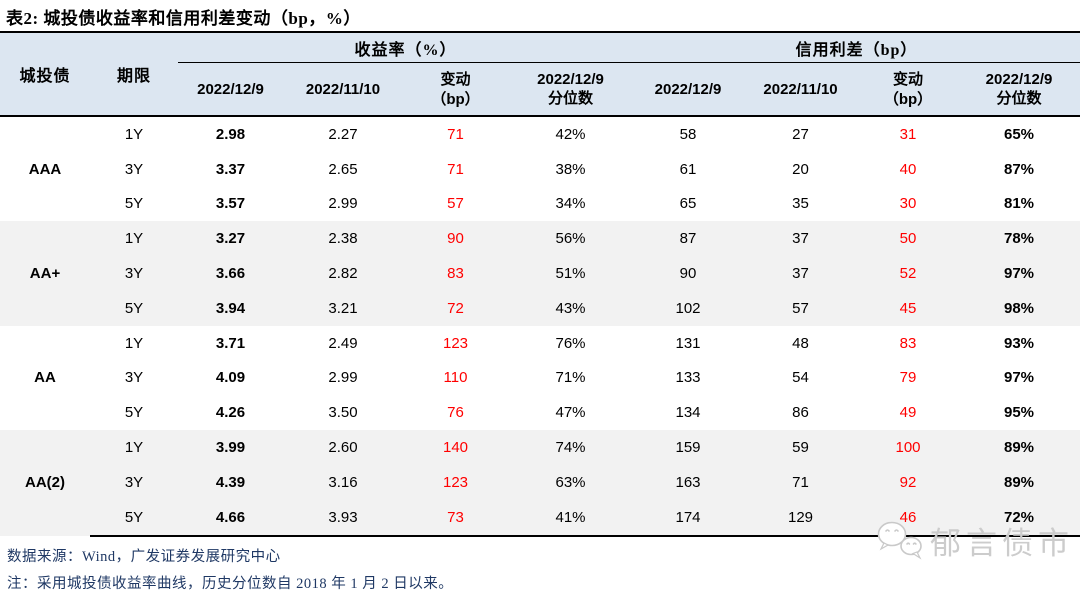 The width and height of the screenshot is (1080, 599). Describe the element at coordinates (801, 447) in the screenshot. I see `spread-prev-cell: 59` at that location.